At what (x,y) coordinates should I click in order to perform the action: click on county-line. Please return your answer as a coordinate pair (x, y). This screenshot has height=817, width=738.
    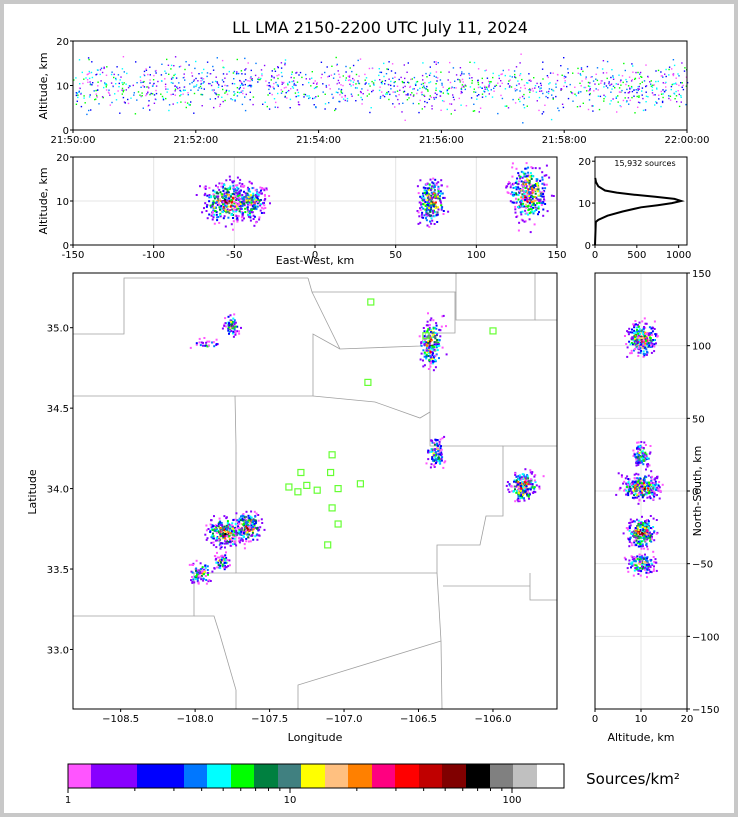
    Looking at the image, I should click on (439, 641).